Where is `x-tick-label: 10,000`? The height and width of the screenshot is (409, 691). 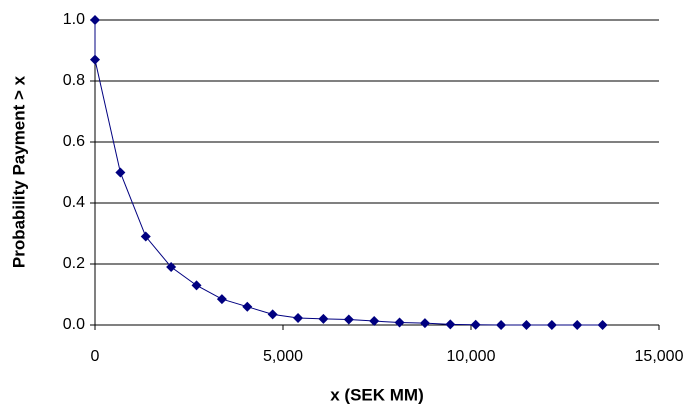 x-tick-label: 10,000 is located at coordinates (471, 356).